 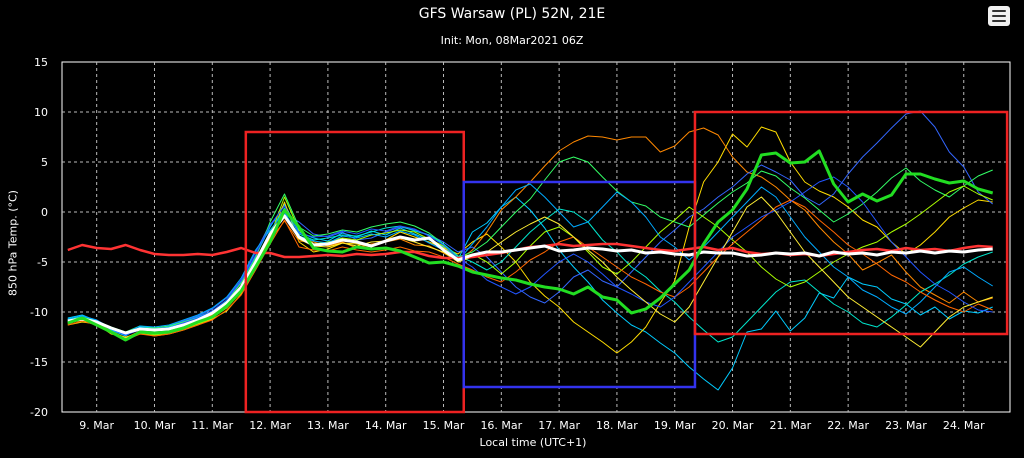 What do you see at coordinates (44, 162) in the screenshot?
I see `y-tick-label: 5` at bounding box center [44, 162].